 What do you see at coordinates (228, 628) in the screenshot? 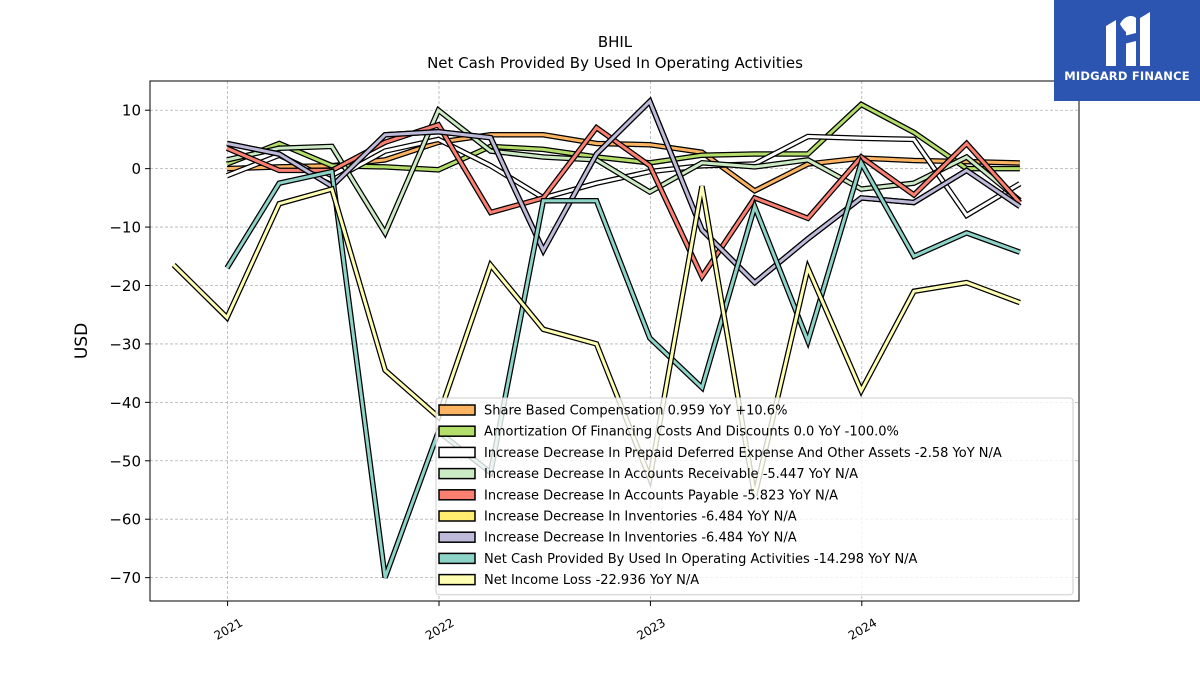
I see `x-tick-label: 2021` at bounding box center [228, 628].